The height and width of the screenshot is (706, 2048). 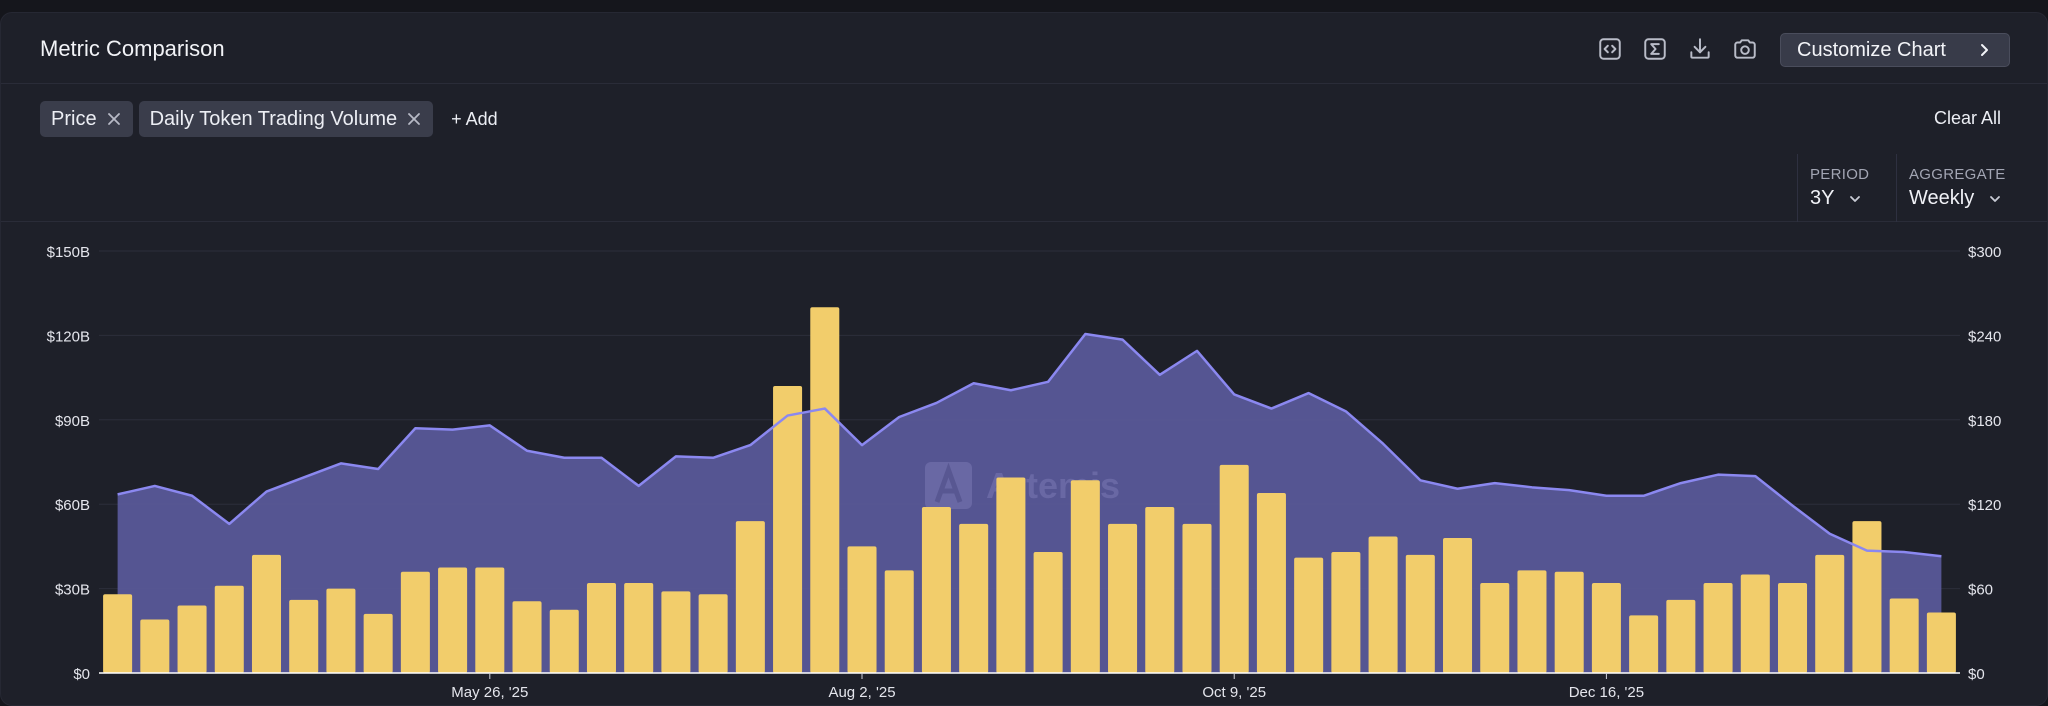 I want to click on x-tick-label: Dec 16, '25, so click(x=1606, y=692).